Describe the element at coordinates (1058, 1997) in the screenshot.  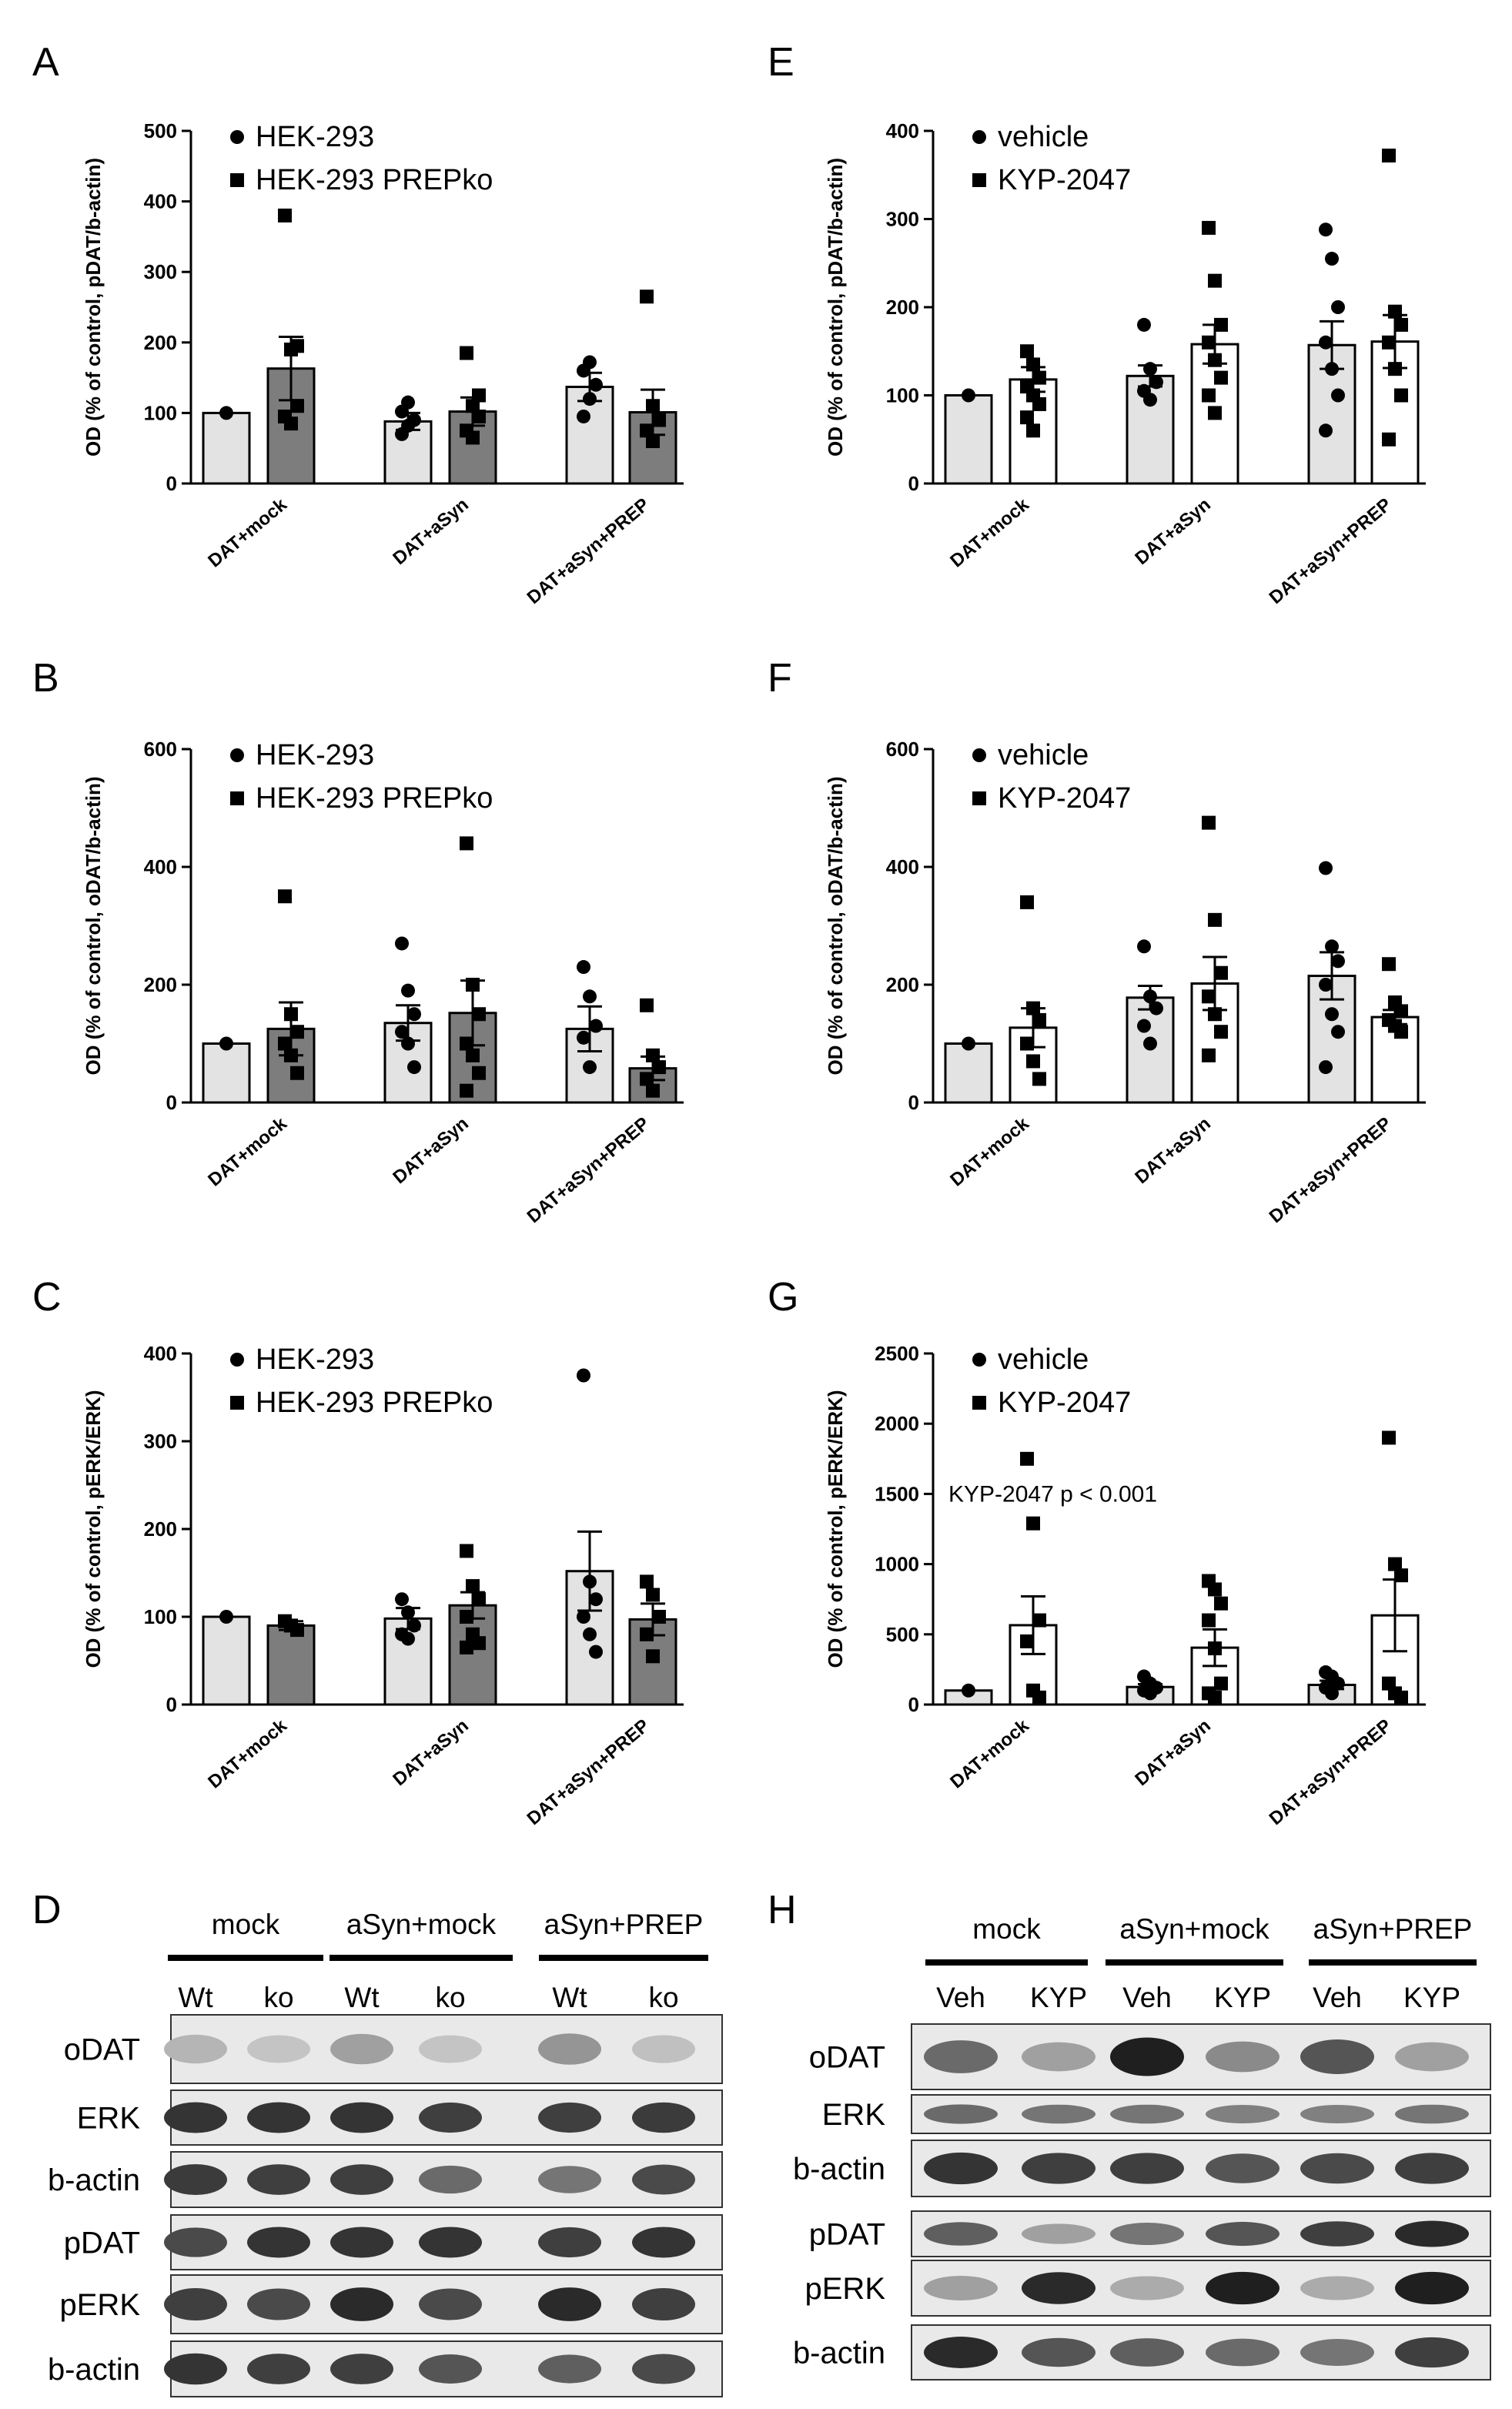
I see `blot-lane-label: KYP` at that location.